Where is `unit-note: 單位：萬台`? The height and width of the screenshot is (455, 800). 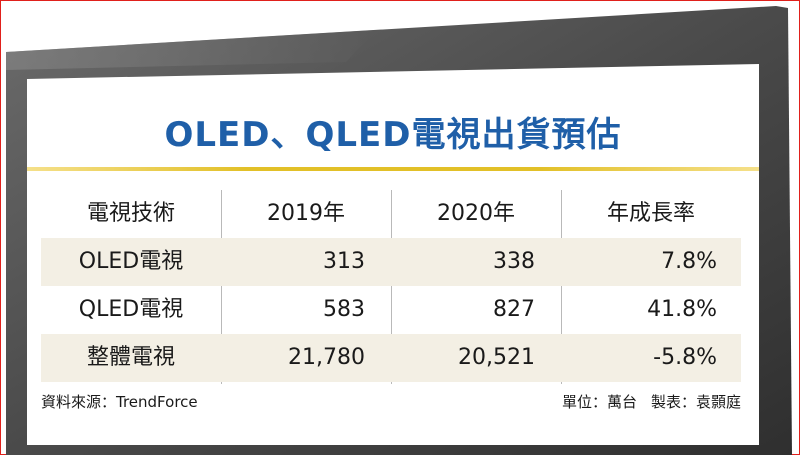
unit-note: 單位：萬台 is located at coordinates (599, 402).